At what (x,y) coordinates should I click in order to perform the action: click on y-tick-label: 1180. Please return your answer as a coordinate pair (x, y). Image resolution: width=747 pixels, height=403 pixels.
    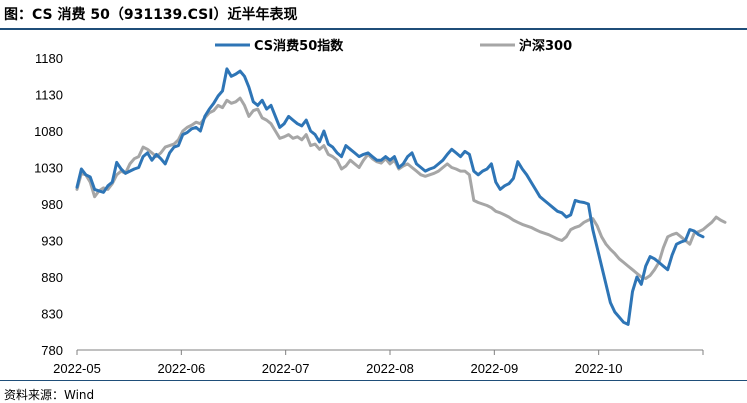
    Looking at the image, I should click on (49, 58).